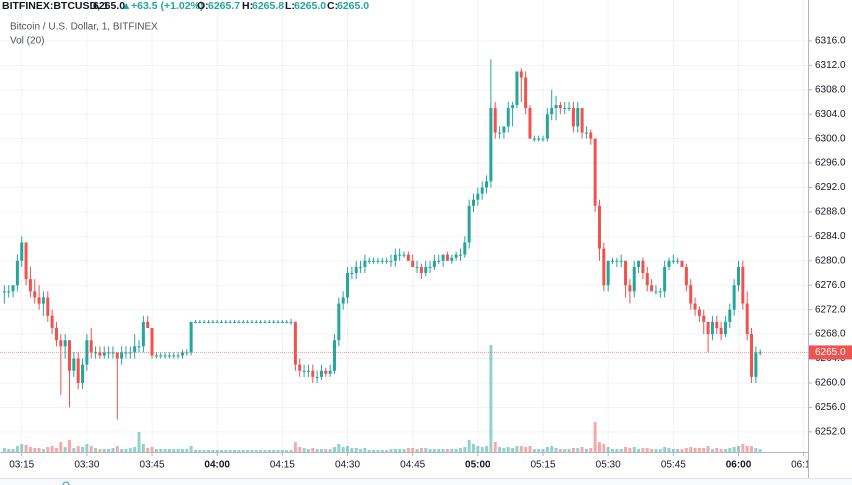 The height and width of the screenshot is (485, 852). I want to click on x-tick-label: 03:15, so click(21, 465).